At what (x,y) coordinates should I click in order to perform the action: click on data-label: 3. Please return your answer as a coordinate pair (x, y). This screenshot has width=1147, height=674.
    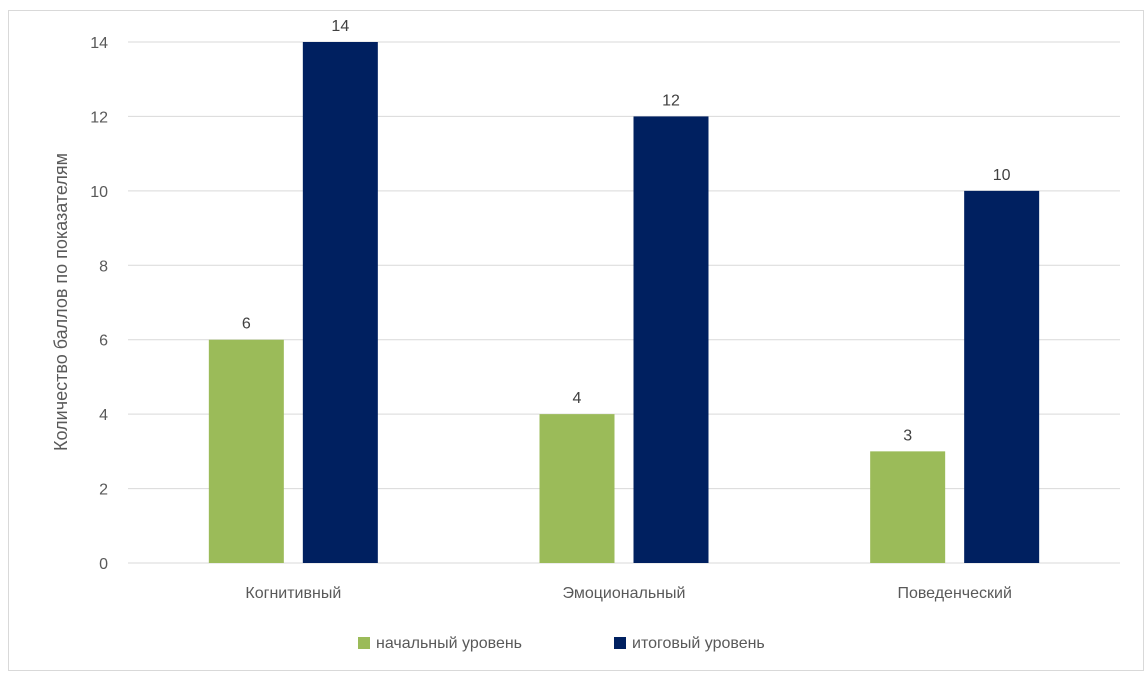
    Looking at the image, I should click on (907, 435).